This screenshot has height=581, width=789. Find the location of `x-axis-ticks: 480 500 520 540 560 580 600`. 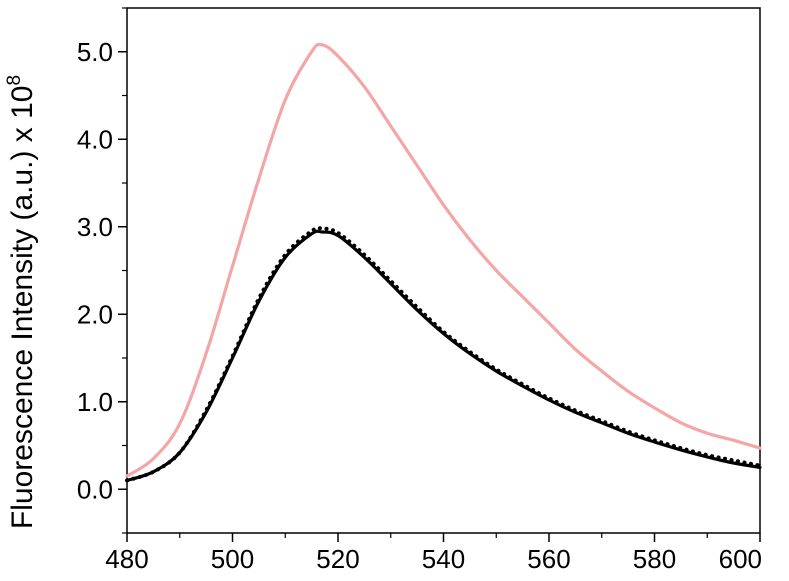

x-axis-ticks: 480 500 520 540 560 580 600 is located at coordinates (433, 553).